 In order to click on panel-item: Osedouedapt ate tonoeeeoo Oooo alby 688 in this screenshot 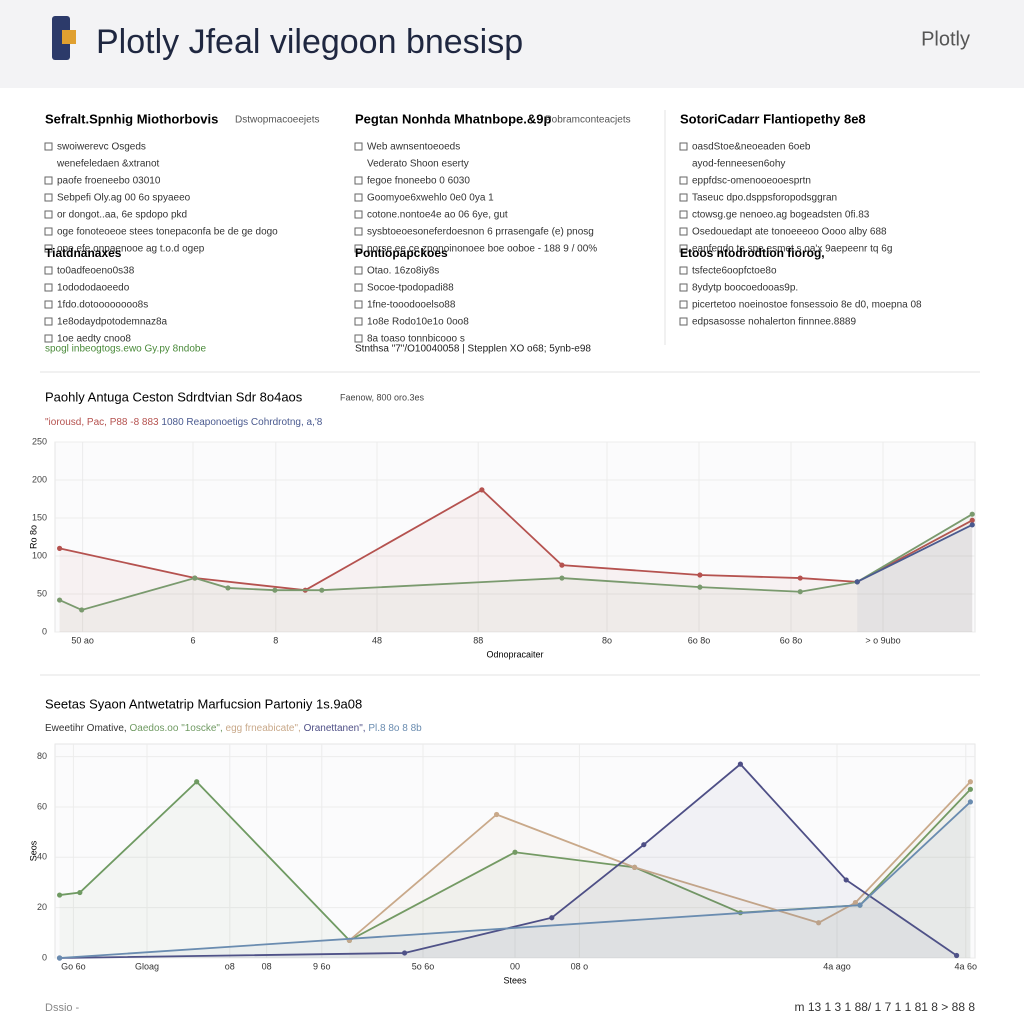, I will do `click(789, 232)`.